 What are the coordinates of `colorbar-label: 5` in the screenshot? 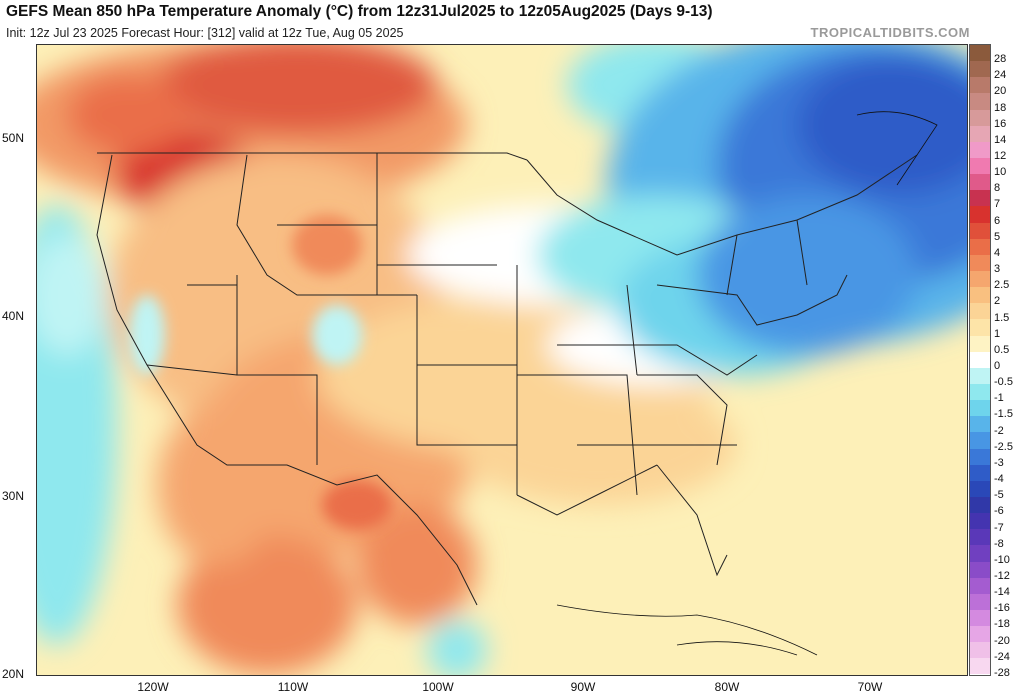 It's located at (997, 236).